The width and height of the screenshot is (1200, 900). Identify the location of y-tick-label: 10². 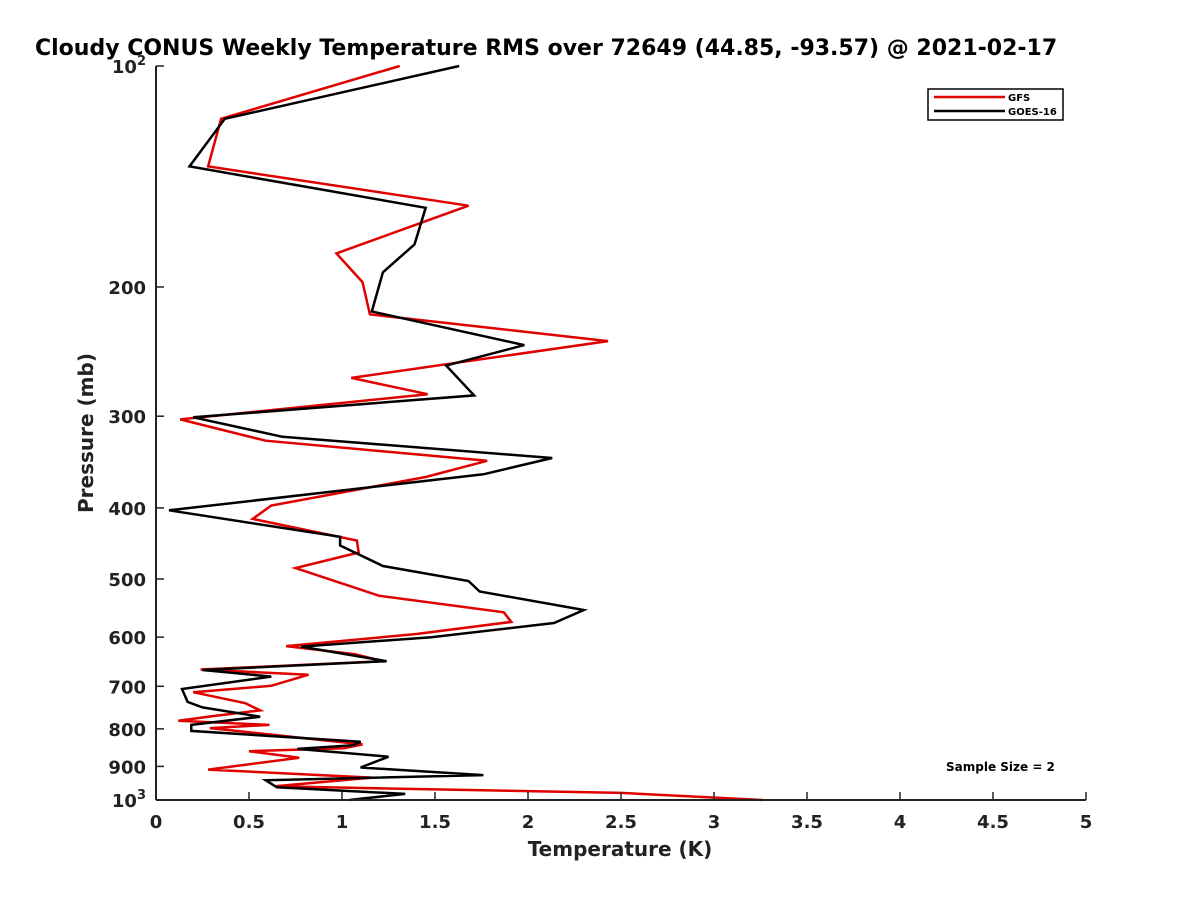
(129, 66).